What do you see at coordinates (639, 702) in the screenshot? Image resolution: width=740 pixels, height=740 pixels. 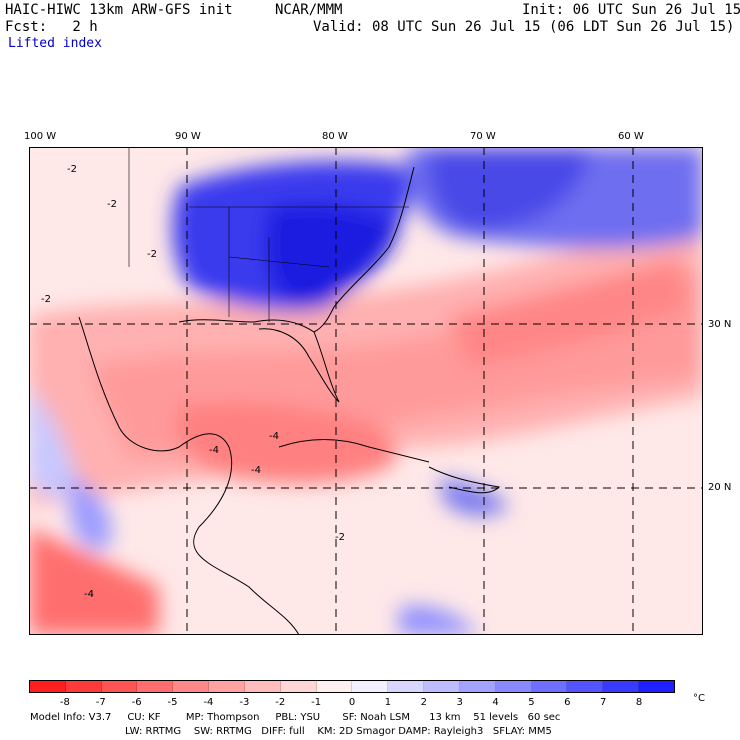 I see `colorbar-tick-label: 8` at bounding box center [639, 702].